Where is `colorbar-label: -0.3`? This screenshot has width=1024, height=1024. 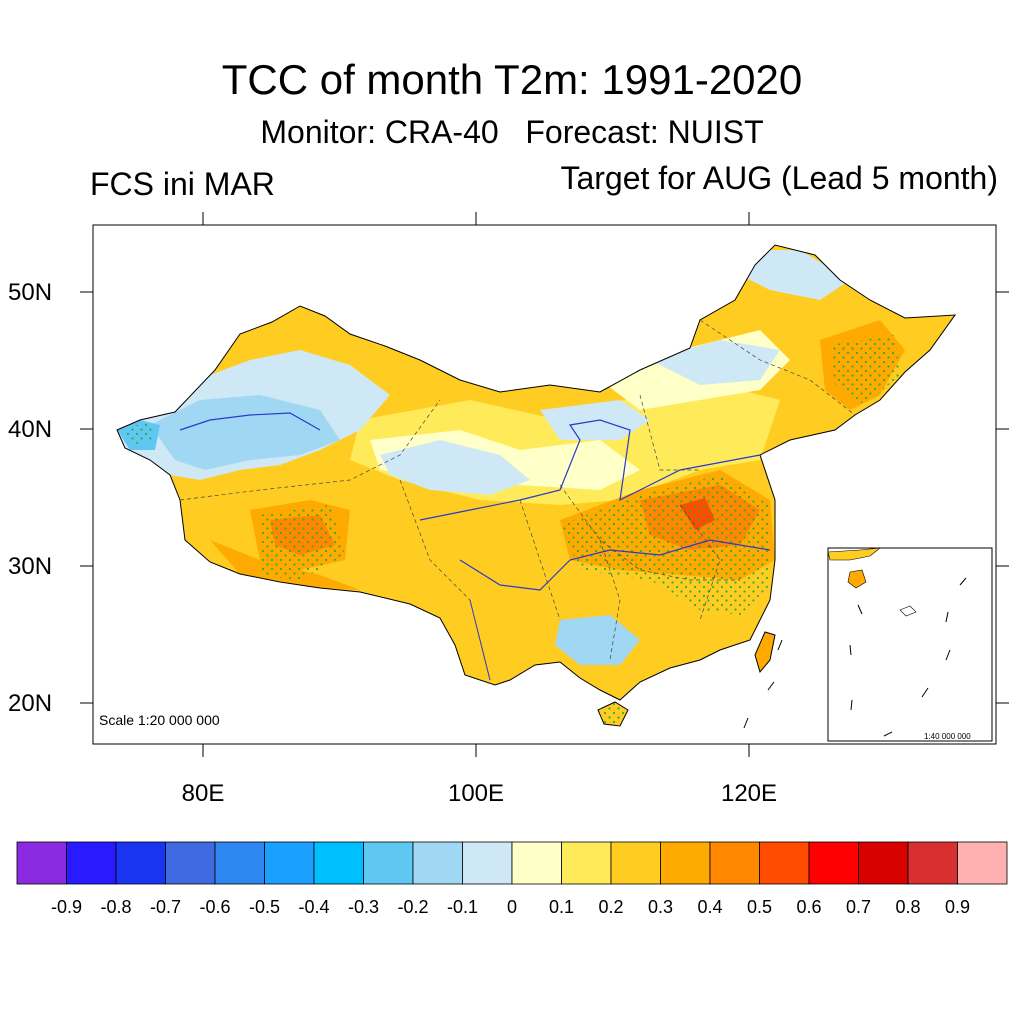
colorbar-label: -0.3 is located at coordinates (363, 907).